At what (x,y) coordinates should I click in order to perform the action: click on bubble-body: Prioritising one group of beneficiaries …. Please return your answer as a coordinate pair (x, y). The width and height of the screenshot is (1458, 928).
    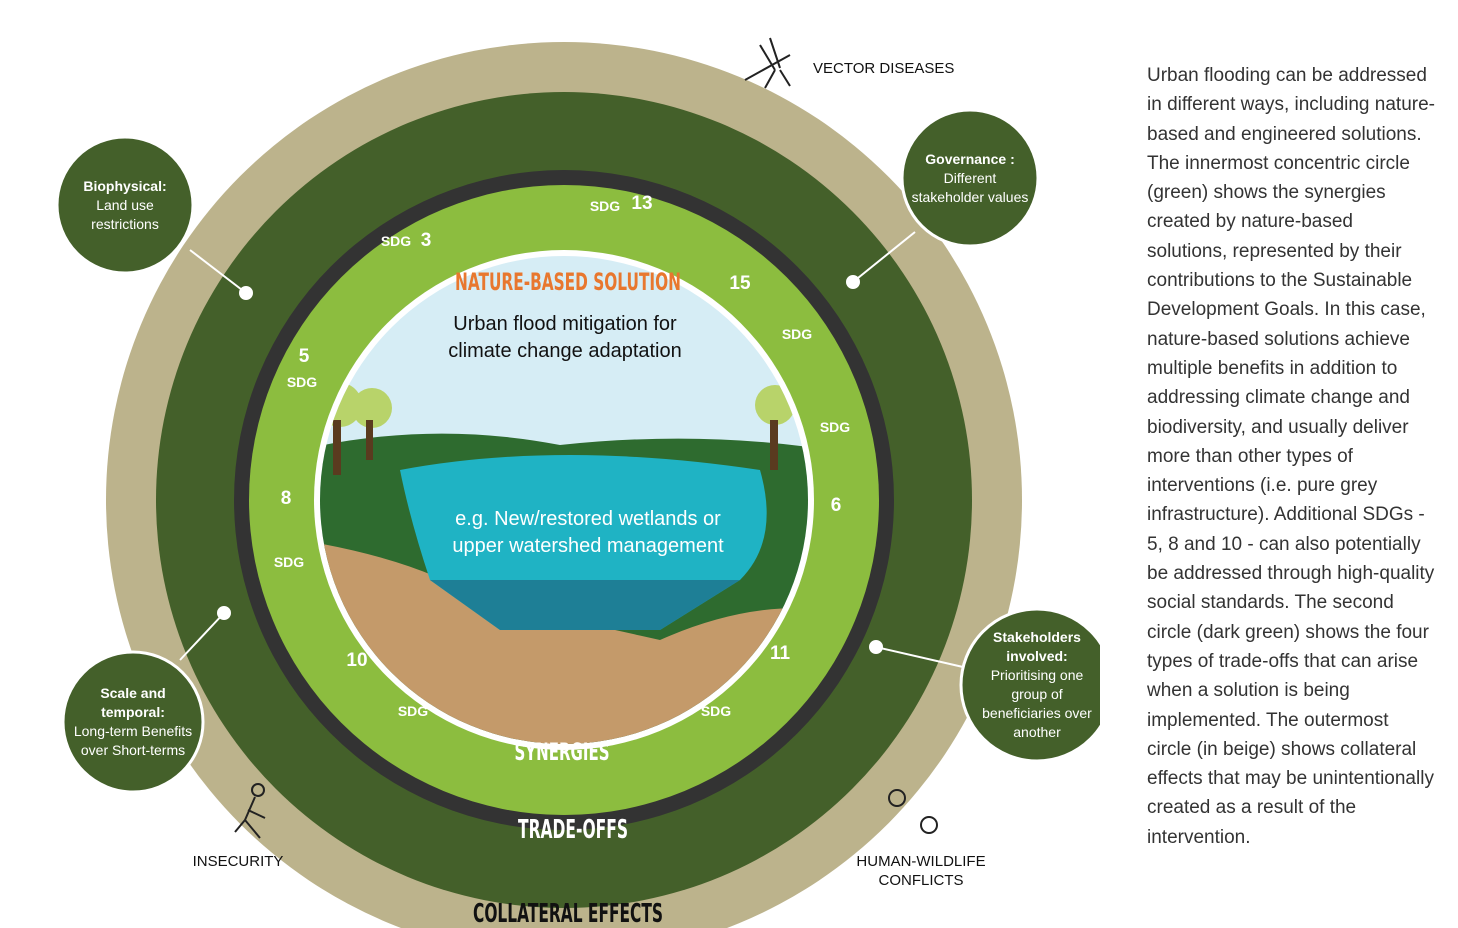
    Looking at the image, I should click on (1037, 703).